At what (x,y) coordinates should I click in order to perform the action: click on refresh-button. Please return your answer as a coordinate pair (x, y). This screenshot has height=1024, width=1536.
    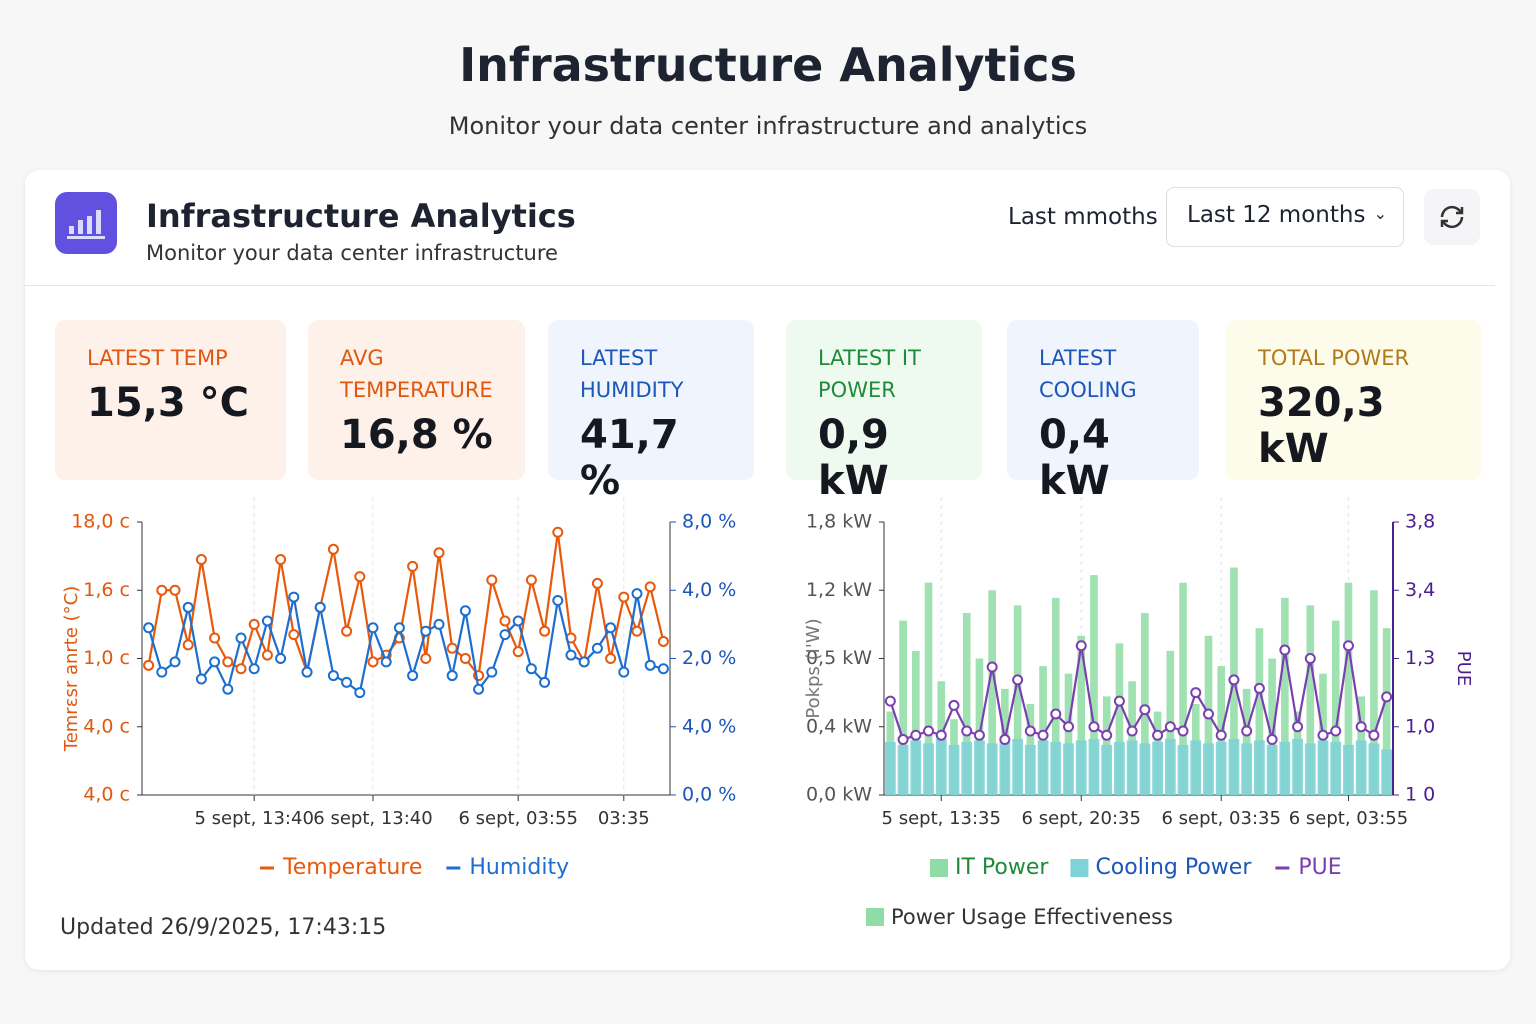
    Looking at the image, I should click on (1452, 217).